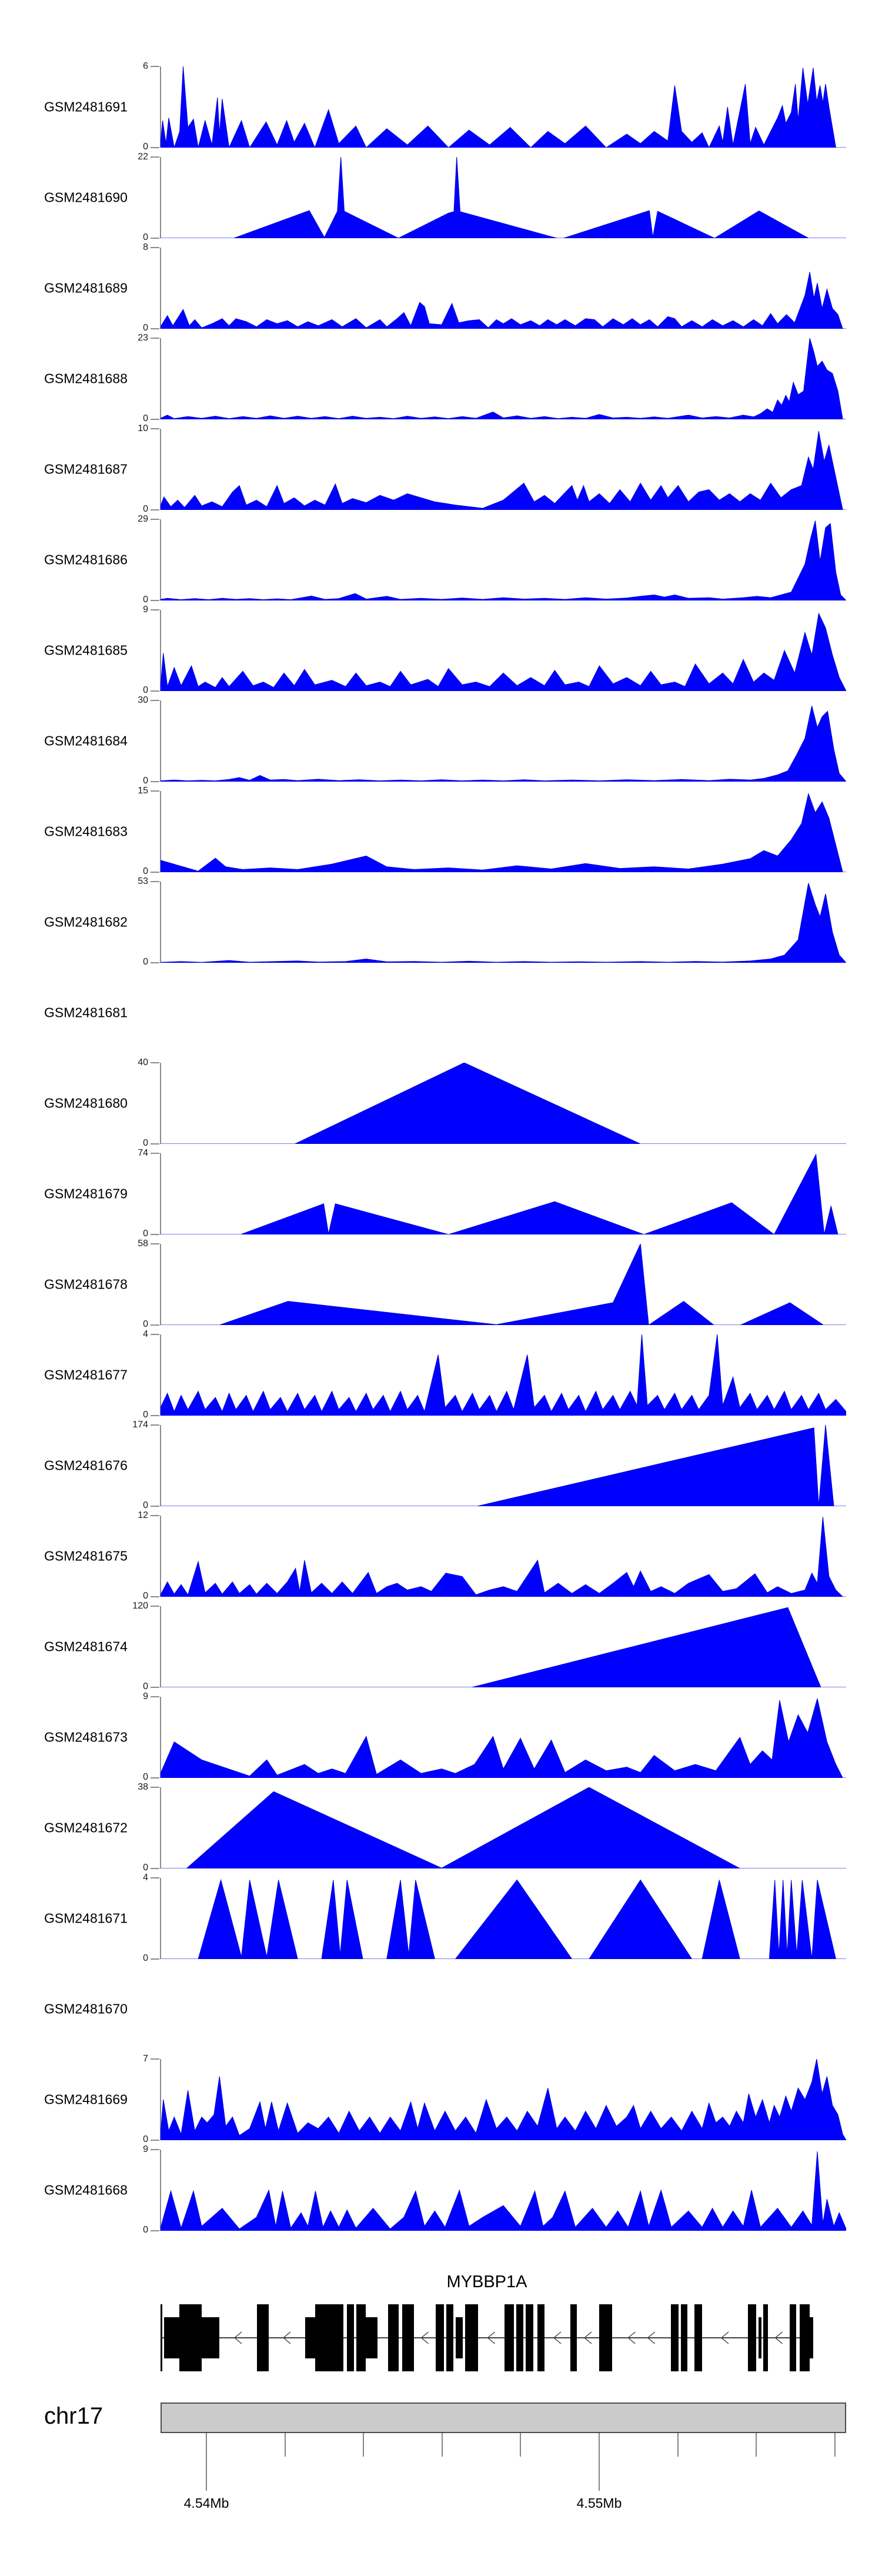  I want to click on gene-name-label: MYBBP1A, so click(486, 2282).